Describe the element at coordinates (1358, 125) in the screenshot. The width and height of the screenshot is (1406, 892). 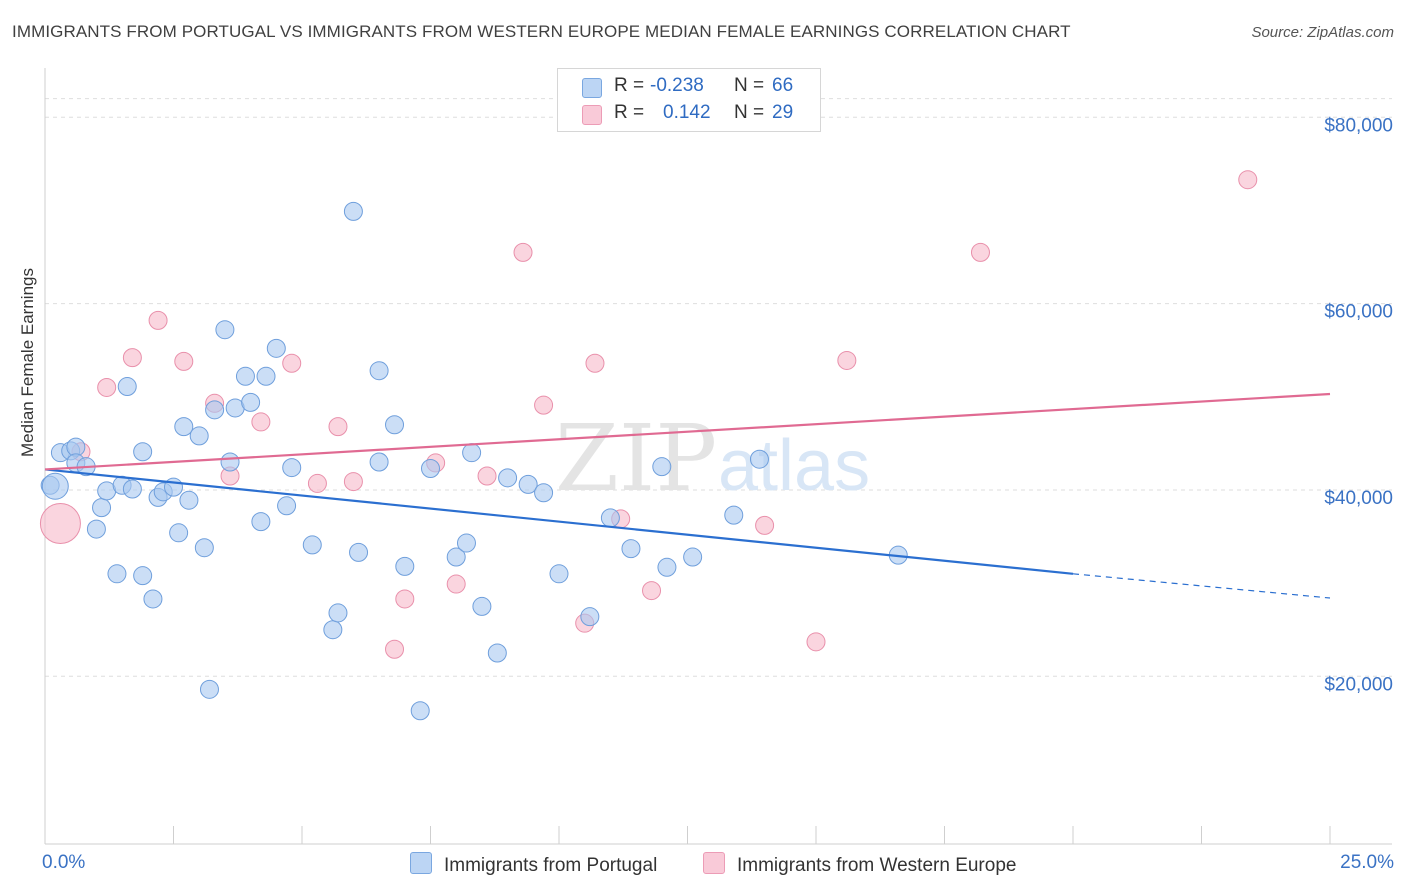
I see `y-tick-label: $80,000` at that location.